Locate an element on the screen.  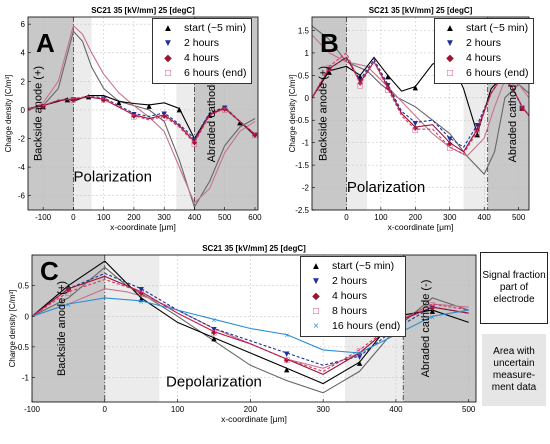
x-tick-label: 300 is located at coordinates (165, 217).